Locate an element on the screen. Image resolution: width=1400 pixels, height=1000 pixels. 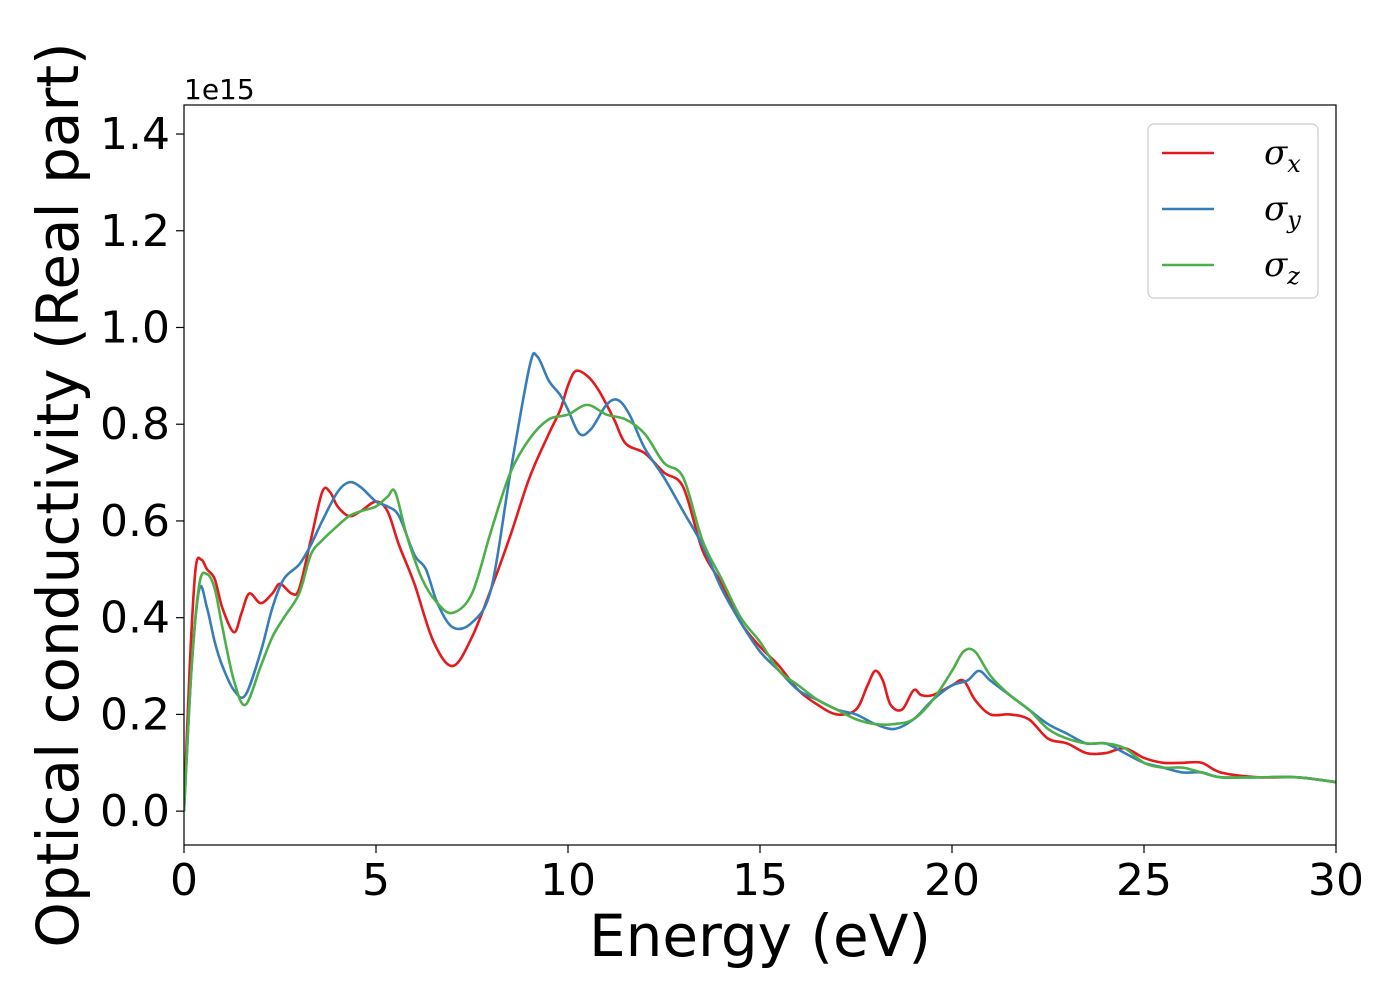
y-tick-label: 1.0 is located at coordinates (135, 327).